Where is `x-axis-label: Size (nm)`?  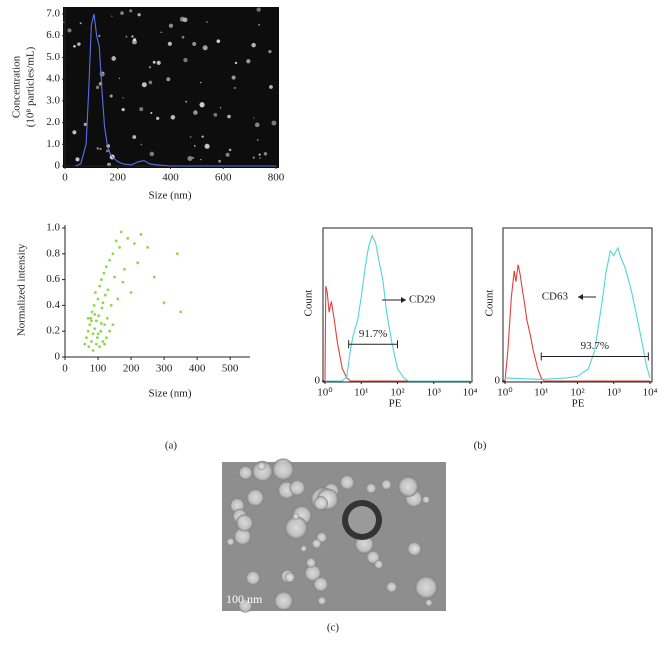 x-axis-label: Size (nm) is located at coordinates (169, 394).